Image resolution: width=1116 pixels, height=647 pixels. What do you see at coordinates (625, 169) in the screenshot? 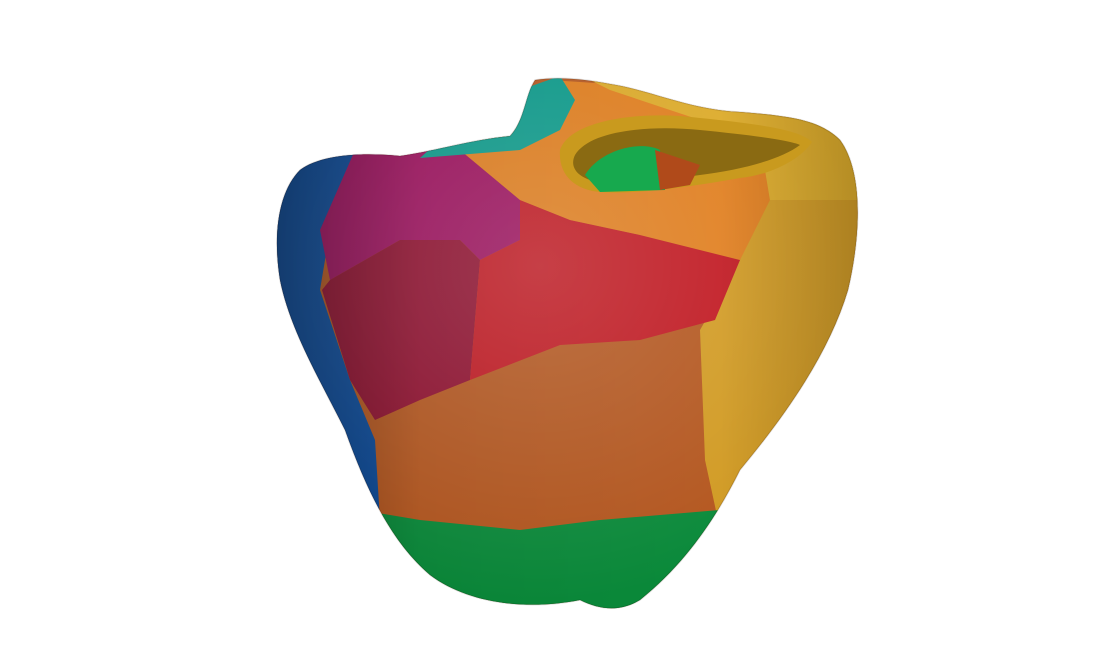
I see `segment-inner-green` at bounding box center [625, 169].